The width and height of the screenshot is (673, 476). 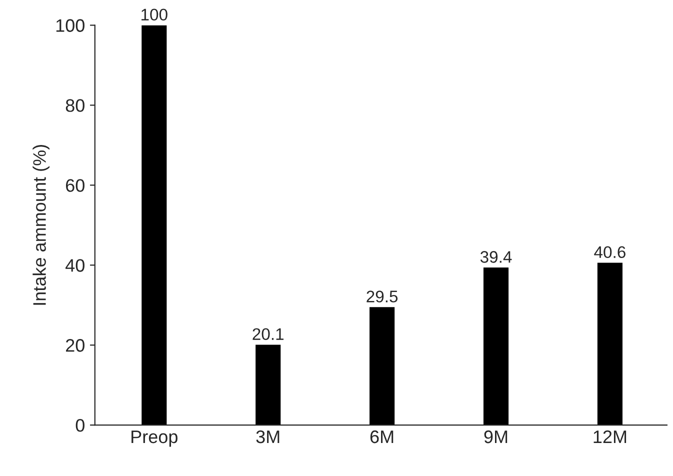 I want to click on data-label: 20.1, so click(x=268, y=334).